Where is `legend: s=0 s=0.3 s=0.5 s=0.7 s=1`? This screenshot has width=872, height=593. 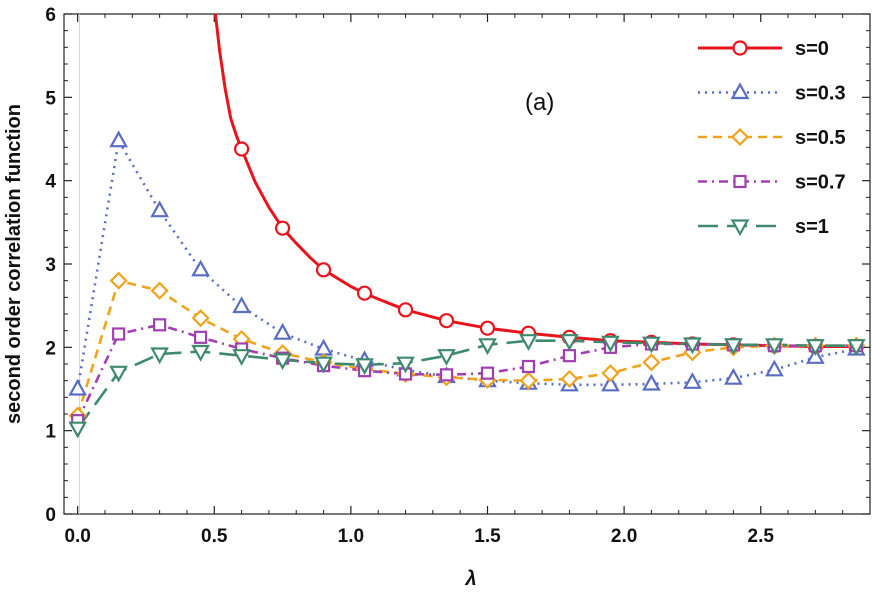 legend: s=0 s=0.3 s=0.5 s=0.7 s=1 is located at coordinates (772, 138).